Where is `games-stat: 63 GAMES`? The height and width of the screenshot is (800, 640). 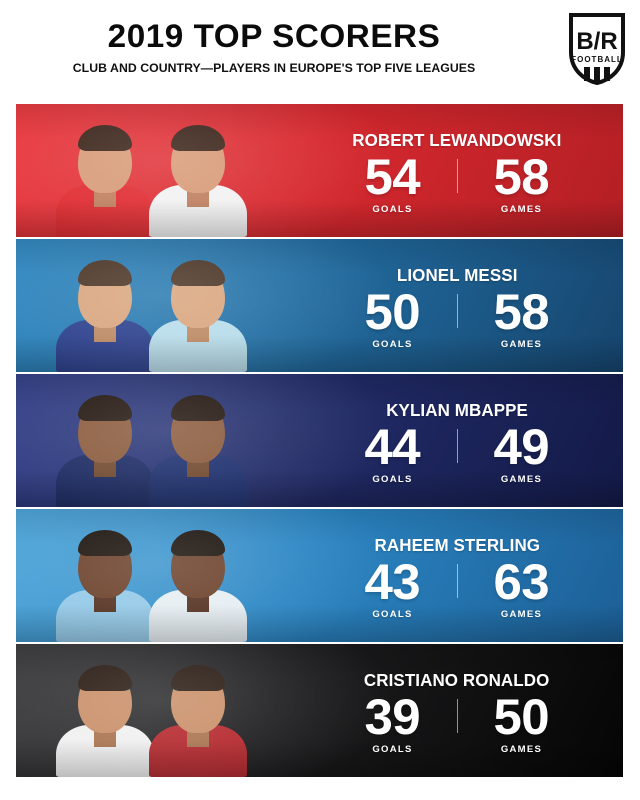
games-stat: 63 GAMES is located at coordinates (522, 587).